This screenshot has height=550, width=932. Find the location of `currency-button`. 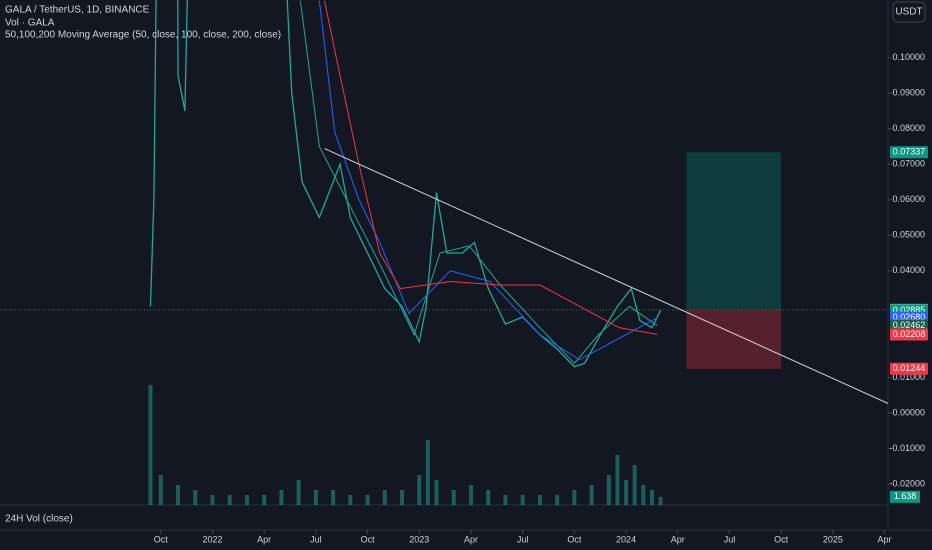

currency-button is located at coordinates (909, 12).